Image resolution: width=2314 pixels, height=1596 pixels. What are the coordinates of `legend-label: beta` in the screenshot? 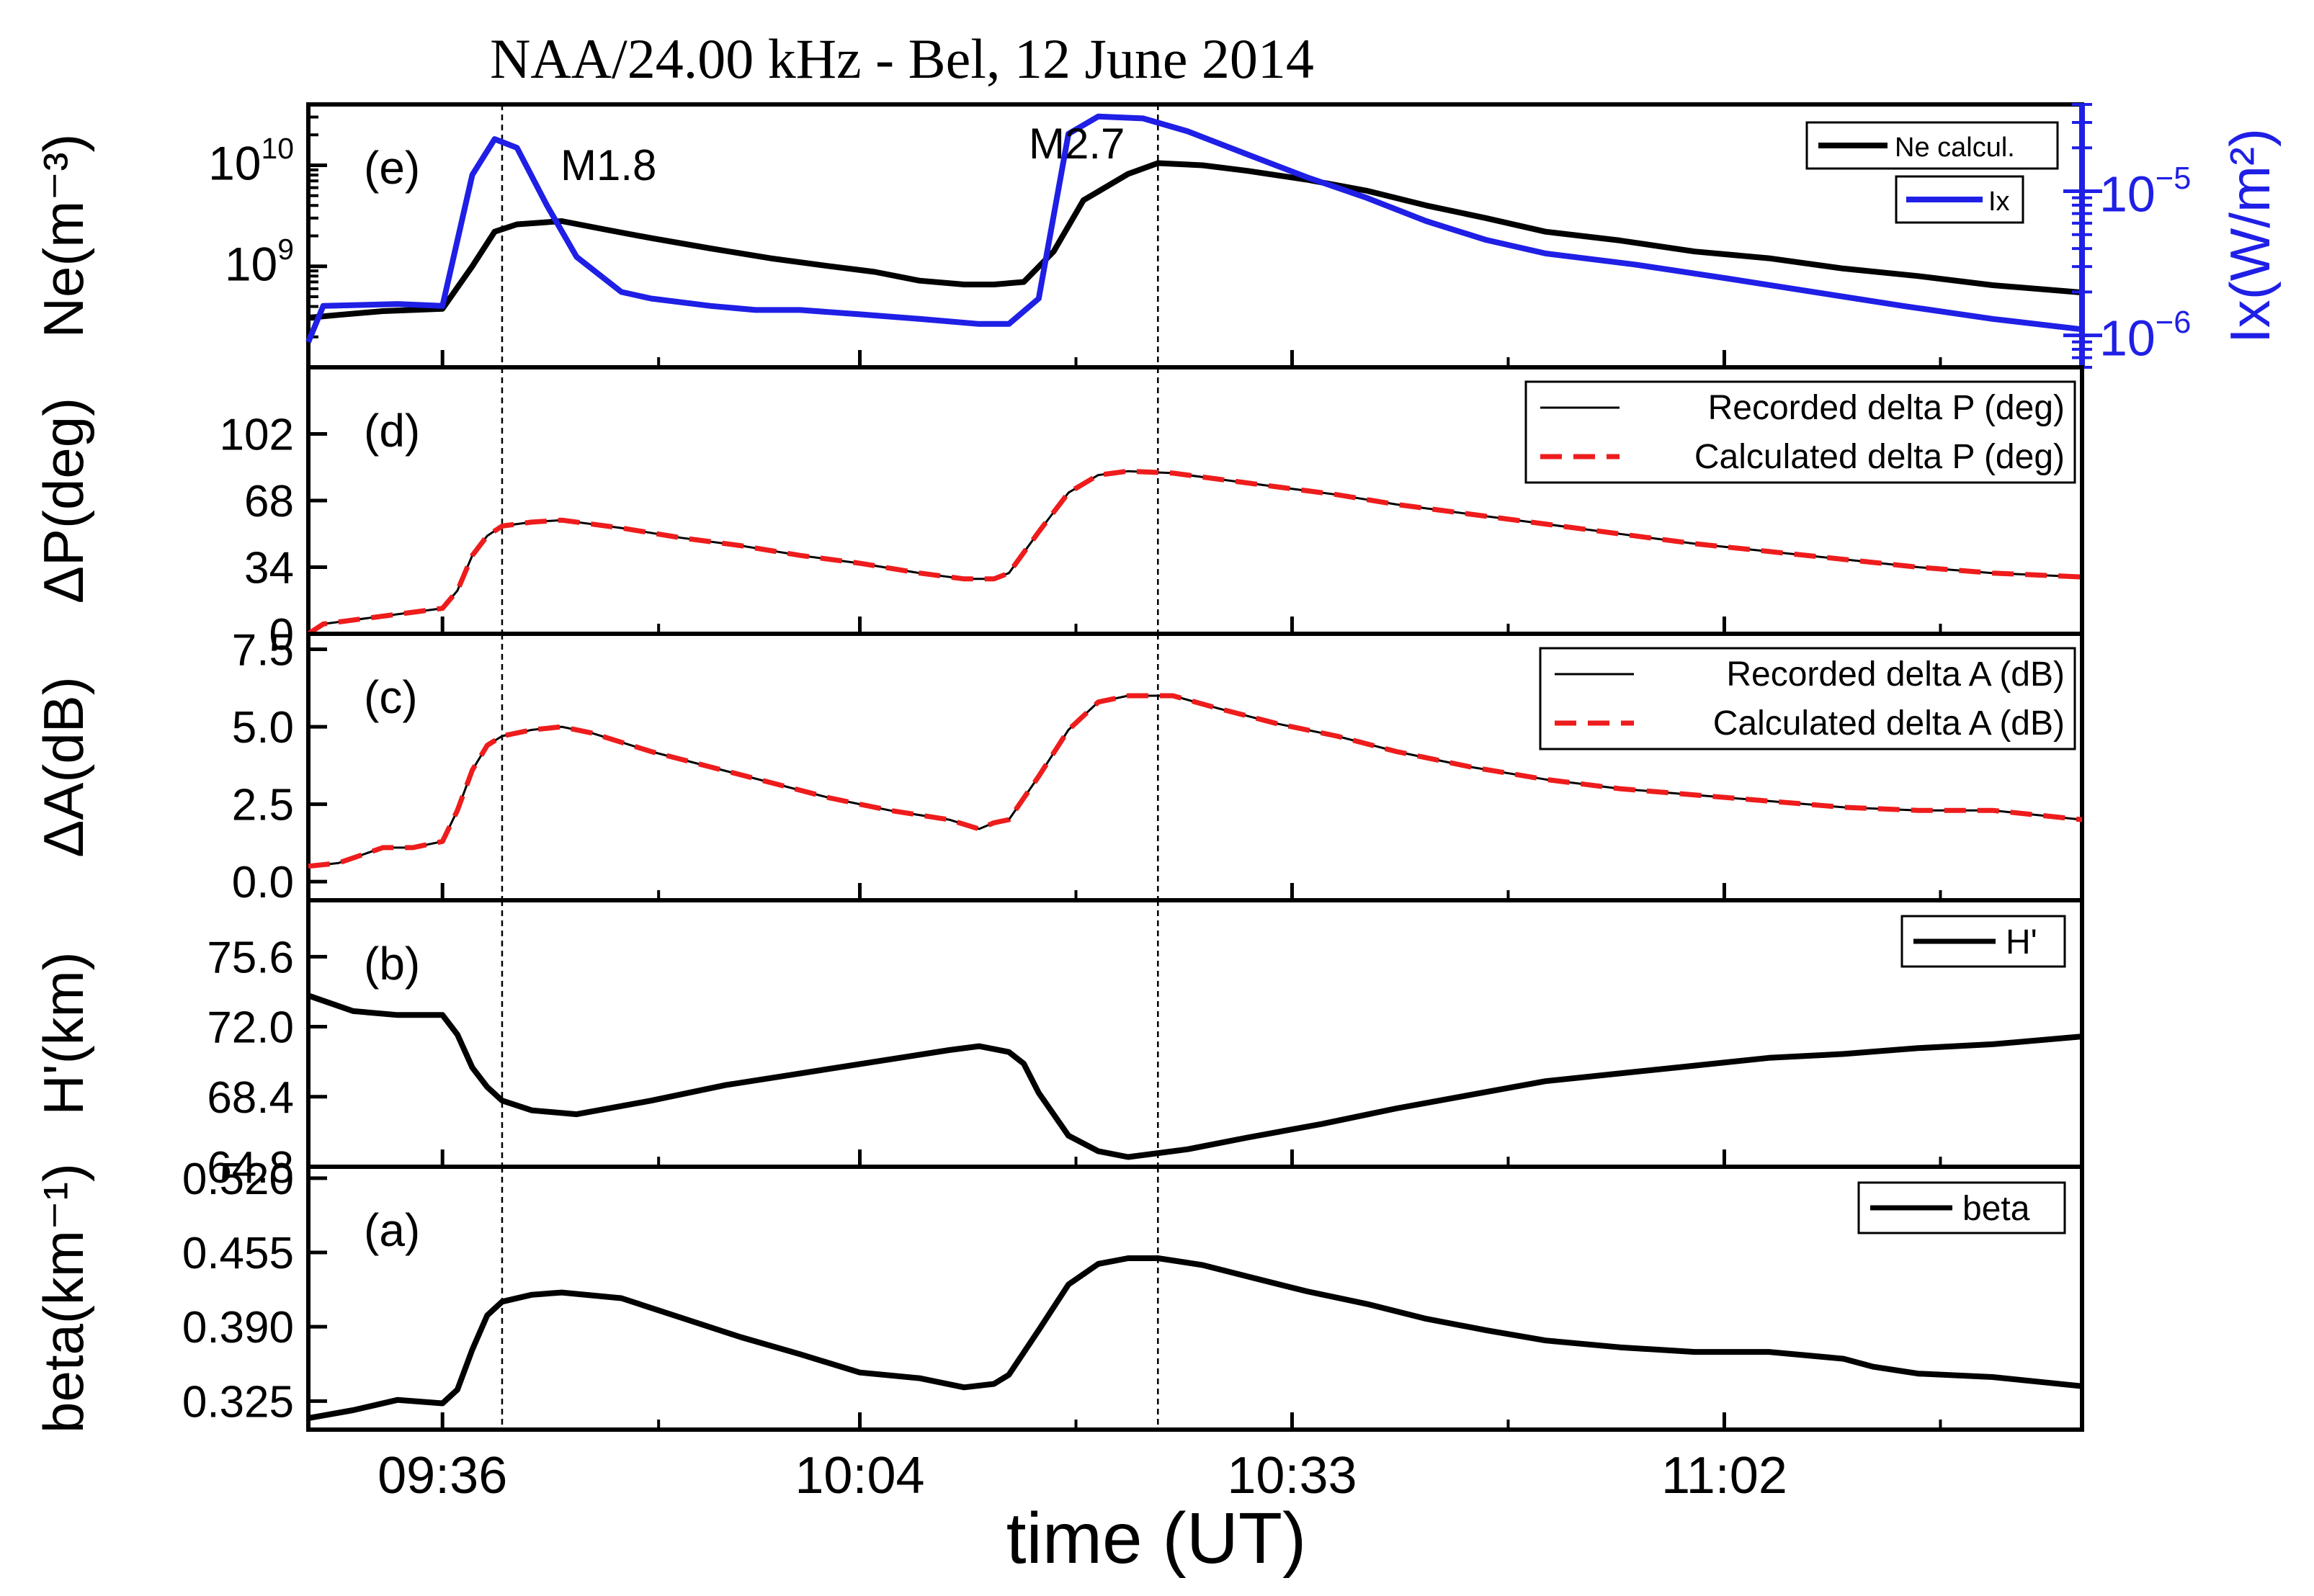 It's located at (1996, 1209).